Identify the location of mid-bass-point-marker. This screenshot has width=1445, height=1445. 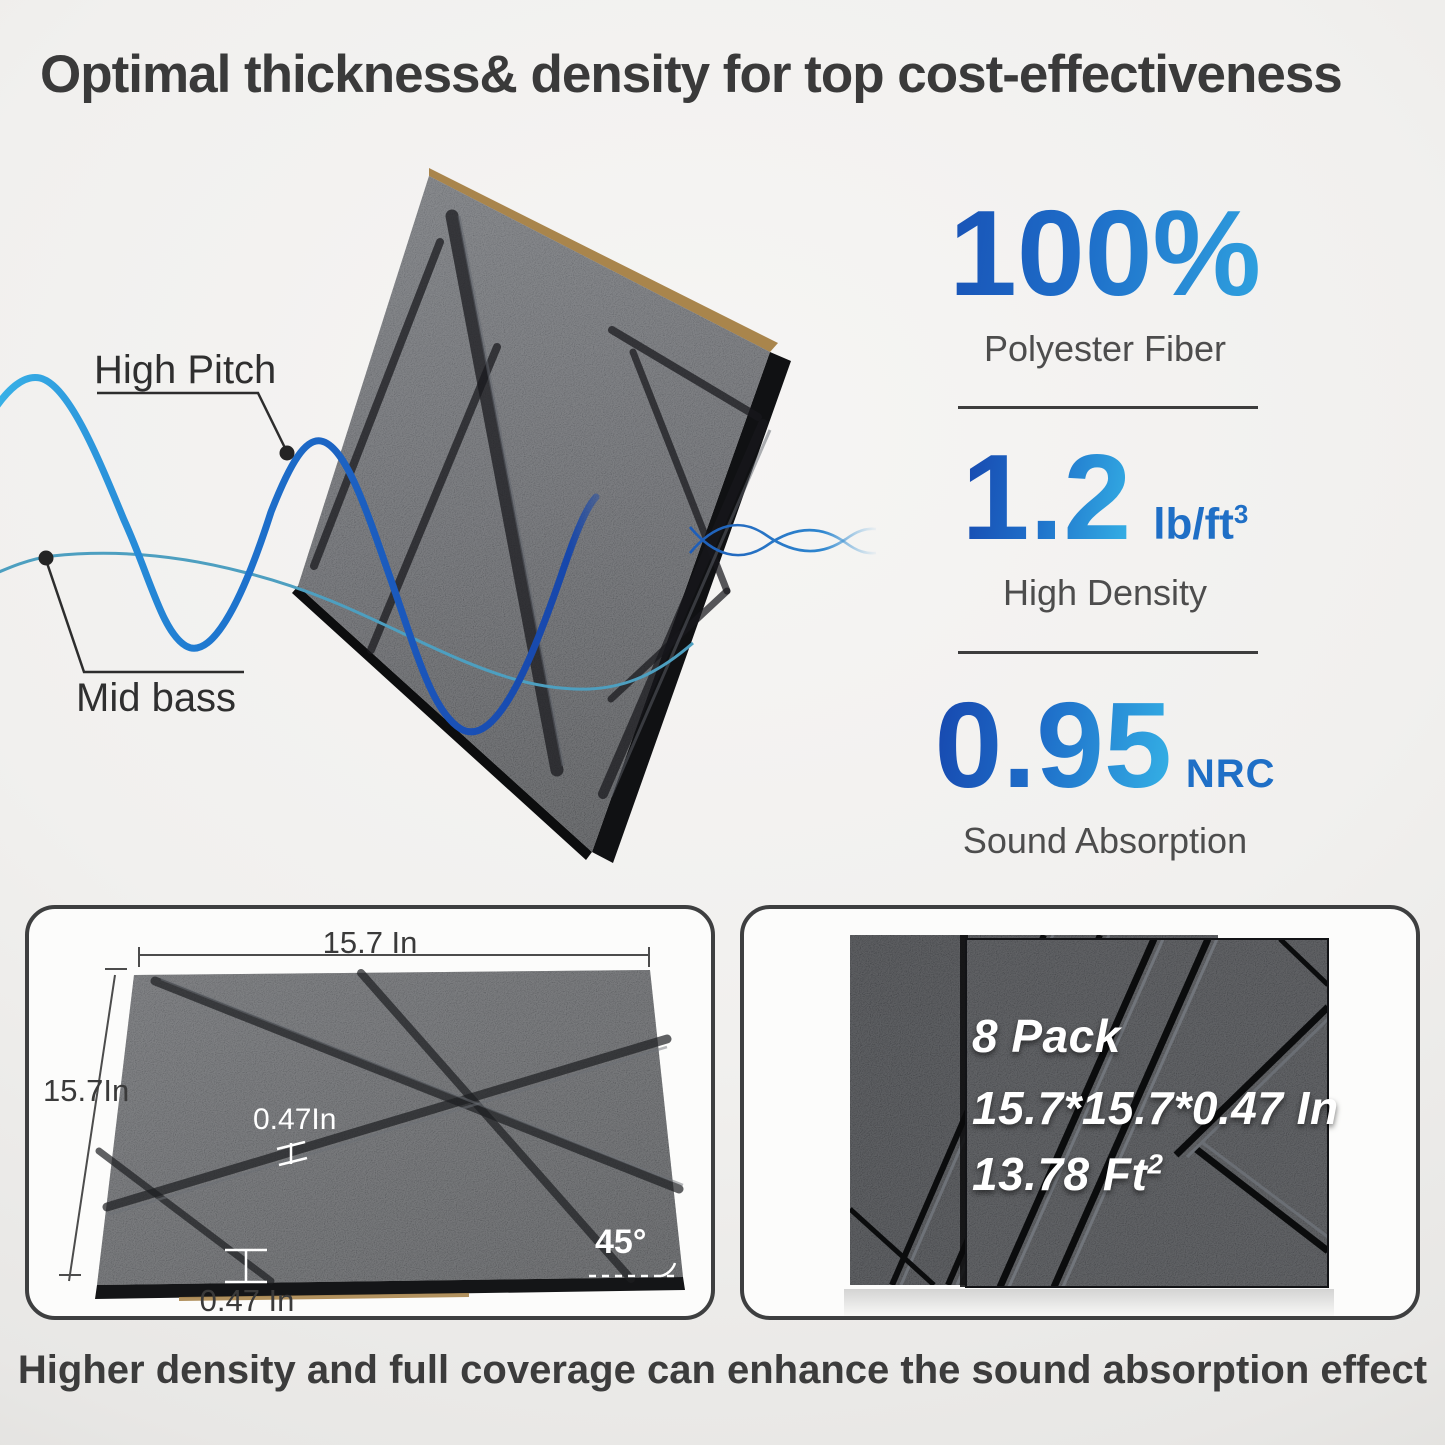
(46, 558).